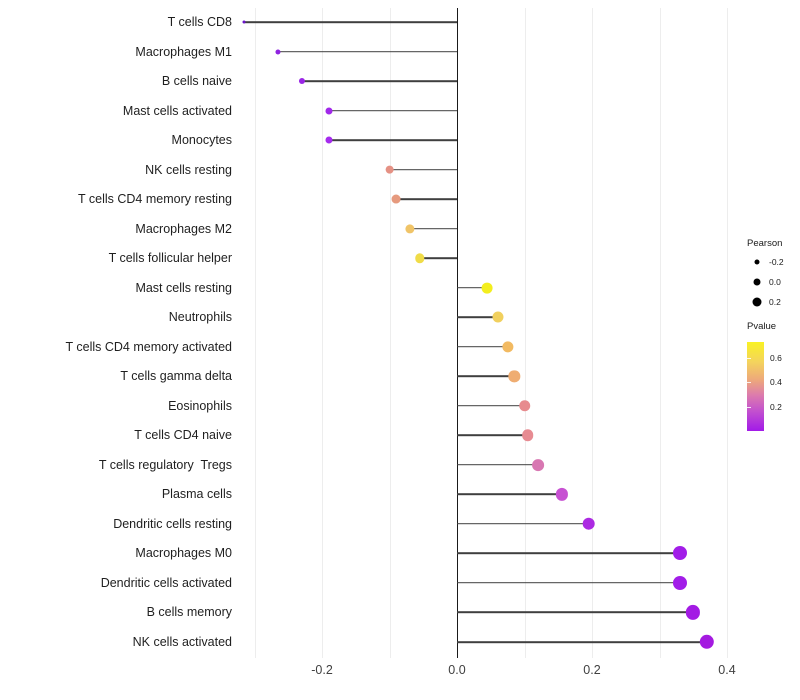 This screenshot has width=800, height=700. What do you see at coordinates (177, 110) in the screenshot?
I see `row-label: Mast cells activated` at bounding box center [177, 110].